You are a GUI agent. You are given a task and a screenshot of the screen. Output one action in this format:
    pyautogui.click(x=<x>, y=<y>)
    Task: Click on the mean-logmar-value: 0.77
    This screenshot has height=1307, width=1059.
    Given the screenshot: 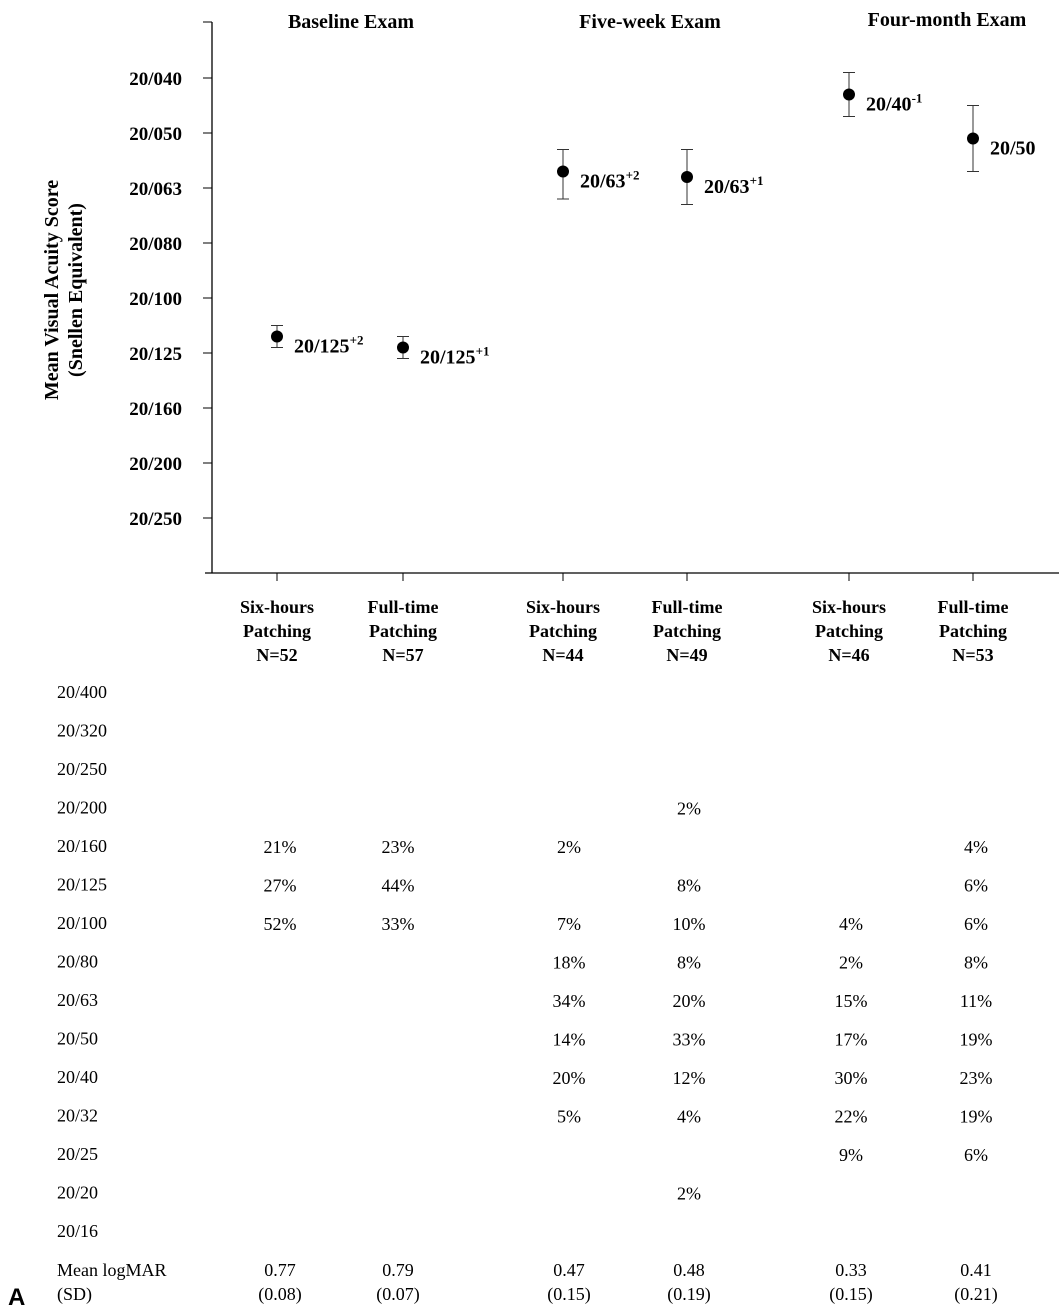 What is the action you would take?
    pyautogui.click(x=280, y=1270)
    